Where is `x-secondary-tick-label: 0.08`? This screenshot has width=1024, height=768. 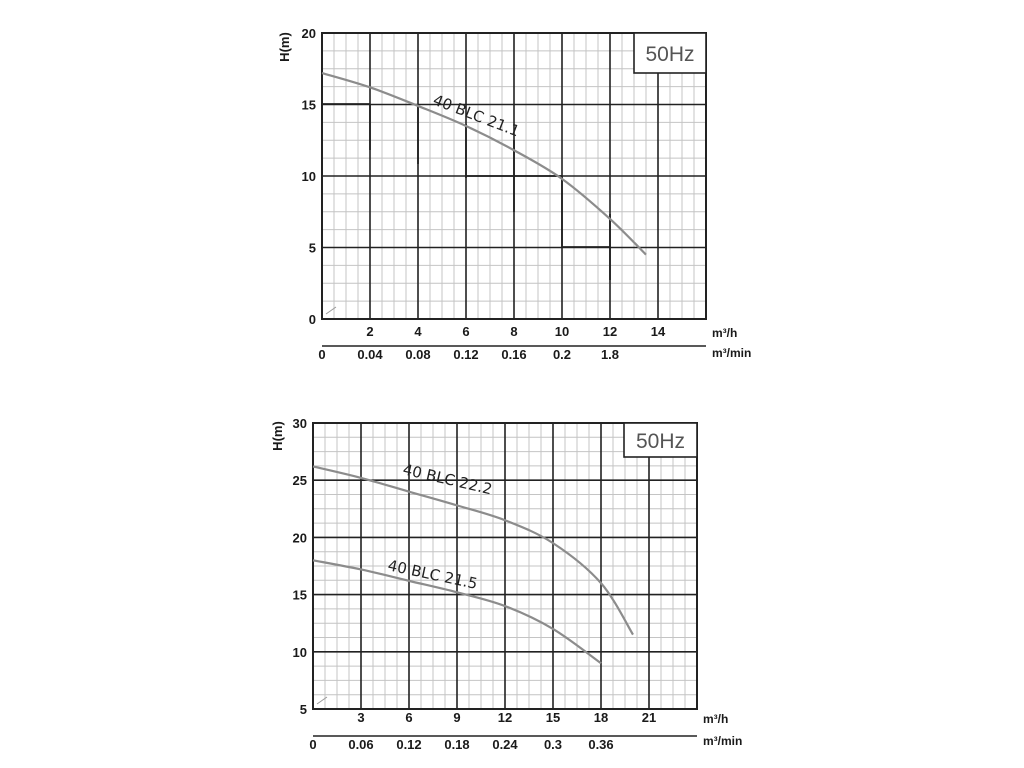
x-secondary-tick-label: 0.08 is located at coordinates (417, 354).